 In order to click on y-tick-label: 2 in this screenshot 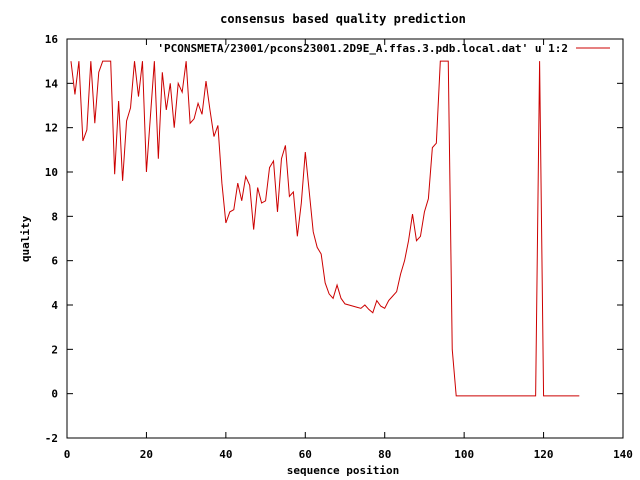, I will do `click(54, 349)`.